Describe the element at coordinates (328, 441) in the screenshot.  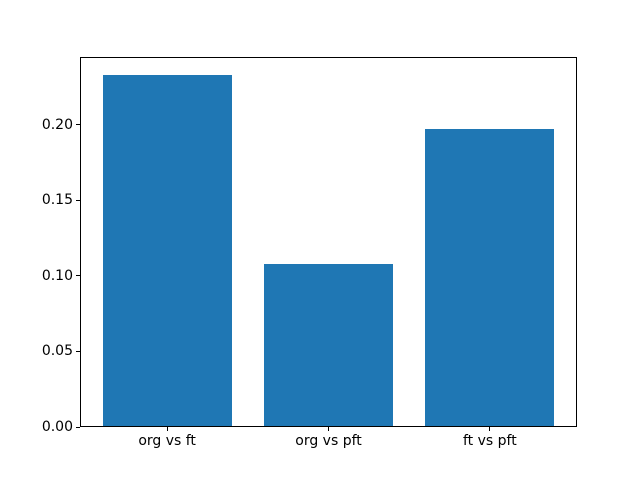
I see `x-tick-label: org vs pft` at that location.